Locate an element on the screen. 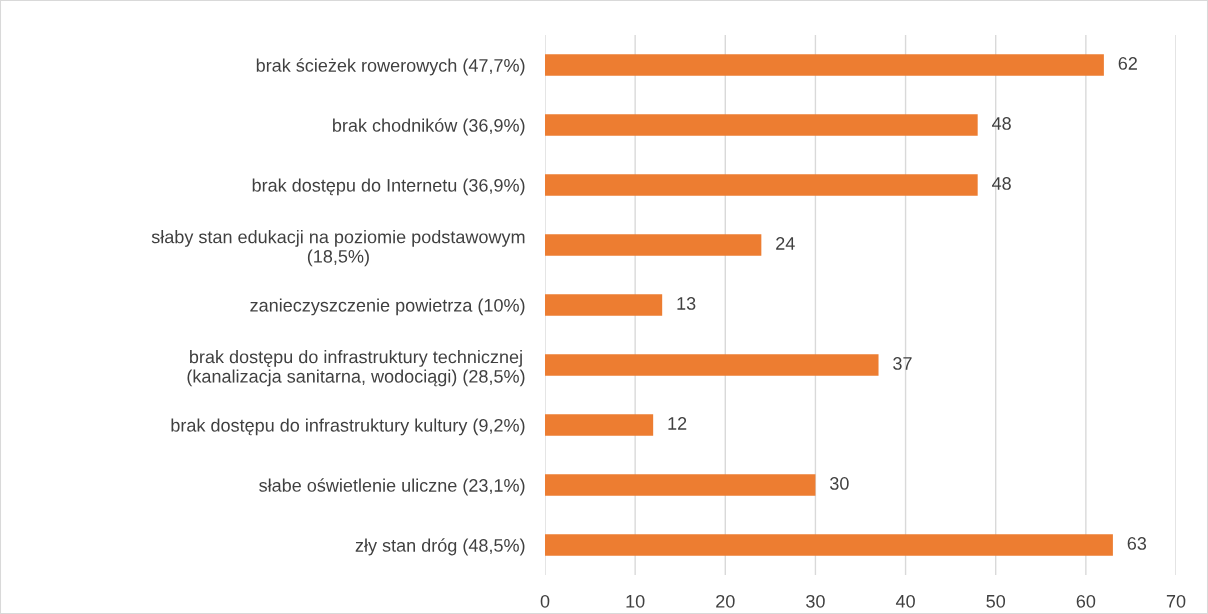 The height and width of the screenshot is (614, 1208). data-label: 30 is located at coordinates (839, 483).